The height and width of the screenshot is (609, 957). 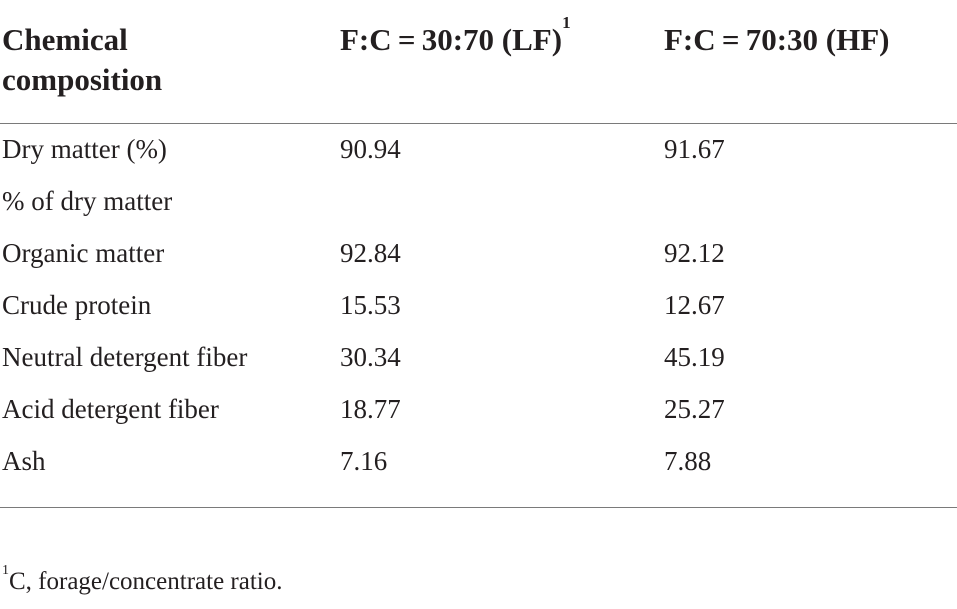 I want to click on header-low-forage: F:C = 30:70 (LF)1, so click(x=455, y=37).